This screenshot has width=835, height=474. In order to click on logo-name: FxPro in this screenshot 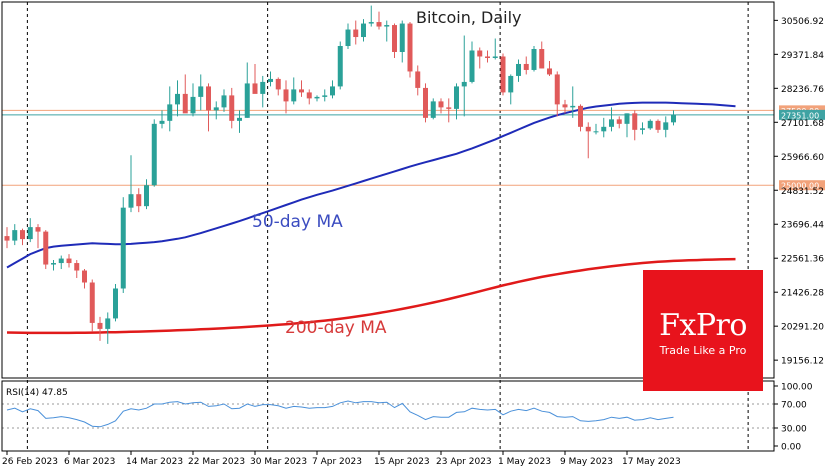, I will do `click(703, 325)`.